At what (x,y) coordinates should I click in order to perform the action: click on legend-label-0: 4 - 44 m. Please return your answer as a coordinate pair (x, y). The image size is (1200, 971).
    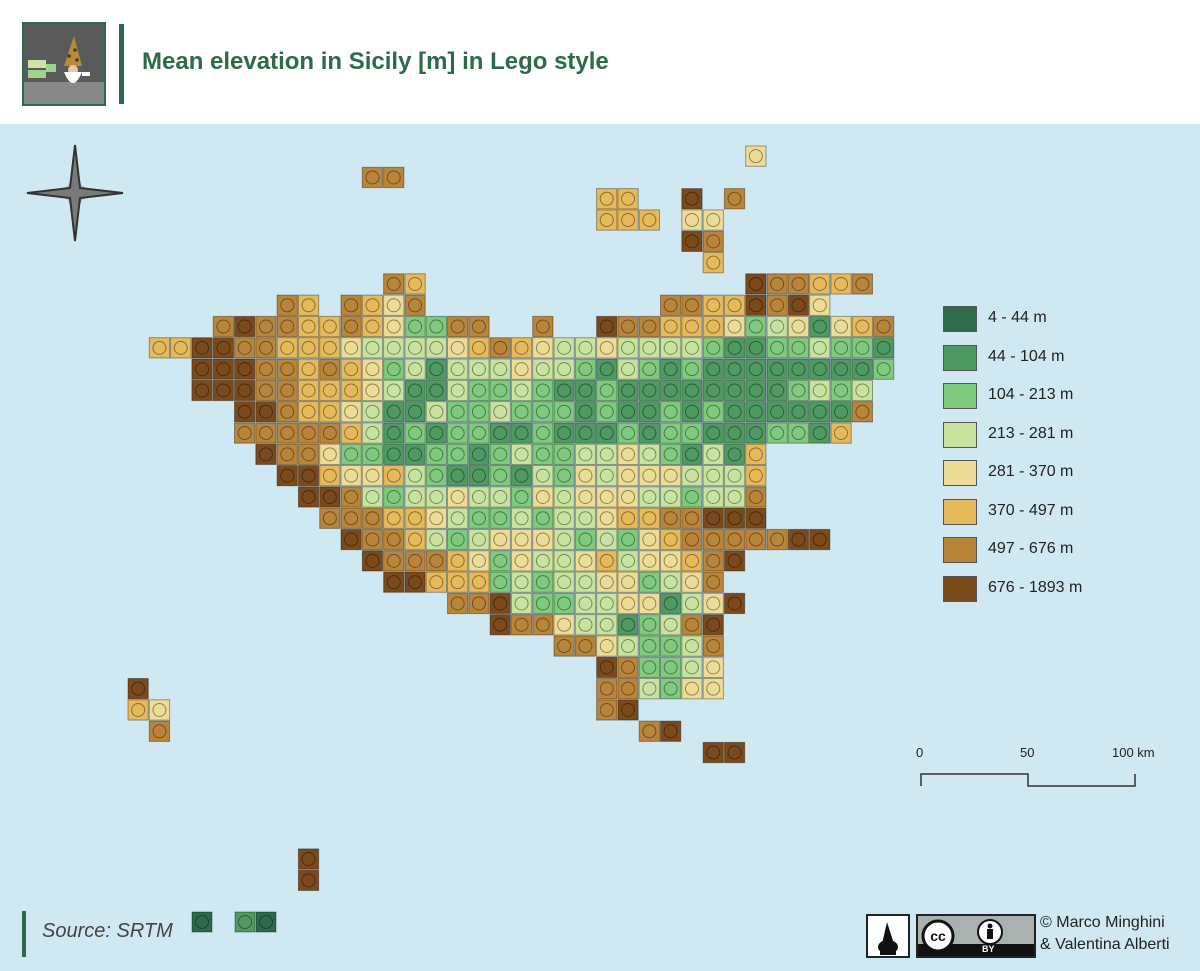
    Looking at the image, I should click on (1017, 317).